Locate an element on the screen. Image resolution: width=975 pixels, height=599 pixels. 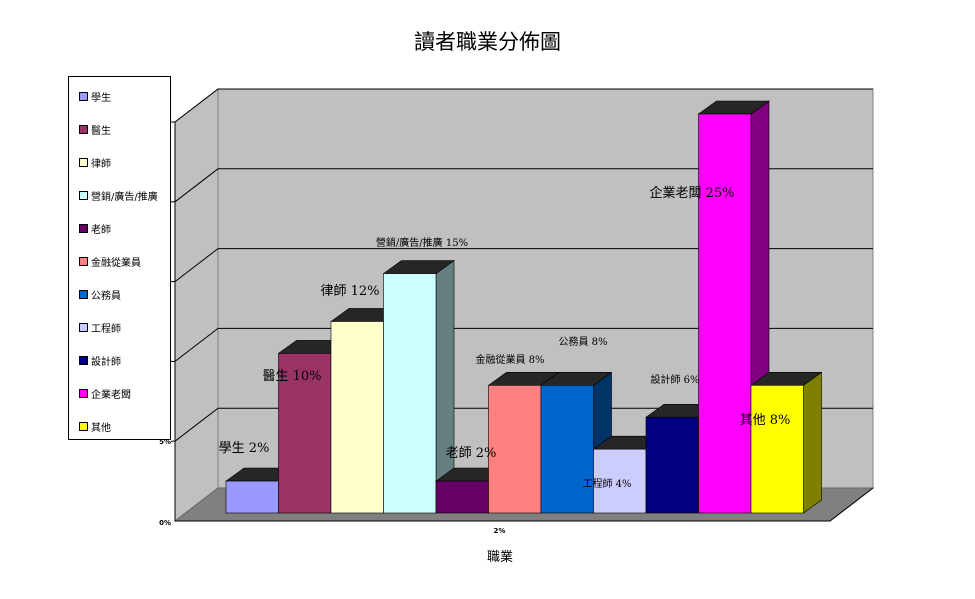
legend-item: 設計師 is located at coordinates (100, 360).